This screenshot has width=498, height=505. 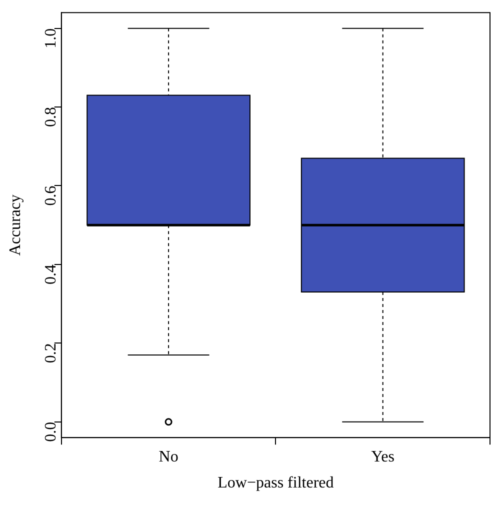 What do you see at coordinates (382, 457) in the screenshot?
I see `x-tick-label: Yes` at bounding box center [382, 457].